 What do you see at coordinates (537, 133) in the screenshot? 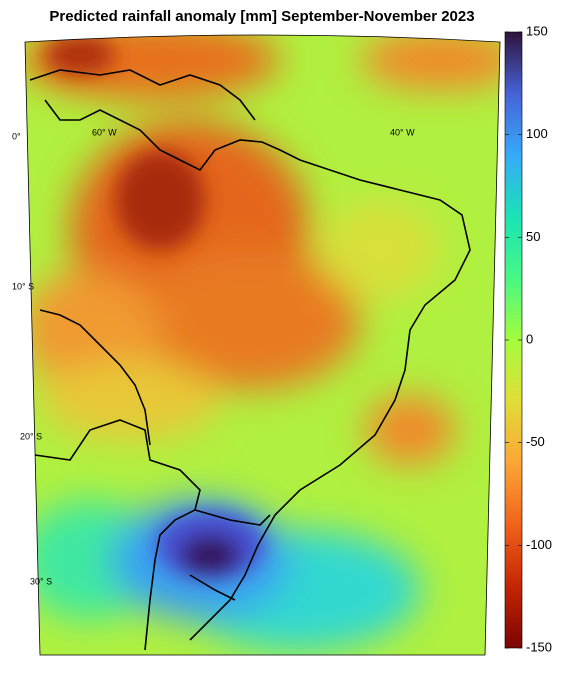
I see `colorbar-tick-label: 100` at bounding box center [537, 133].